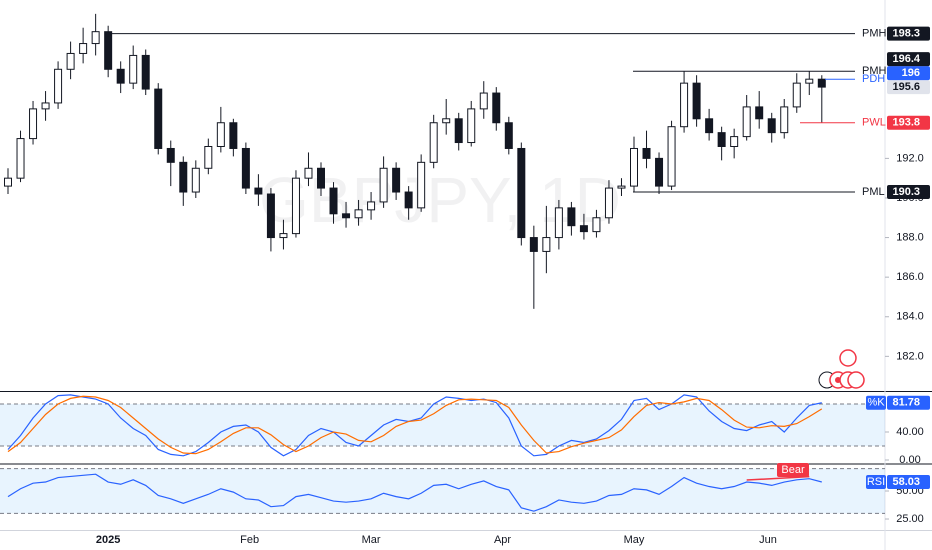 This screenshot has width=932, height=550. What do you see at coordinates (108, 540) in the screenshot?
I see `x-tick-label: 2025` at bounding box center [108, 540].